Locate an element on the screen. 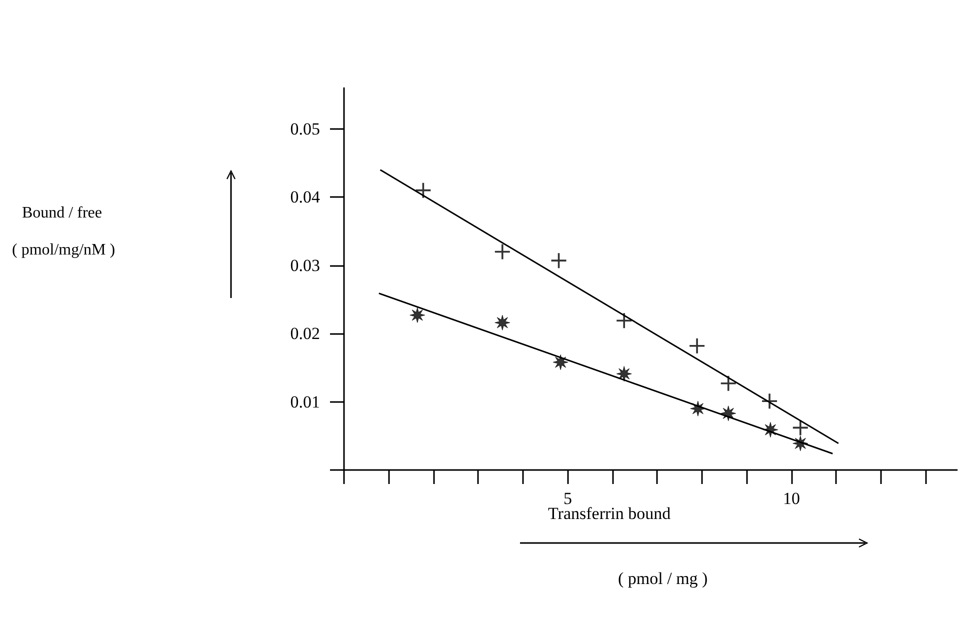 This screenshot has height=622, width=959. y-tick-label: 0.02 is located at coordinates (305, 334).